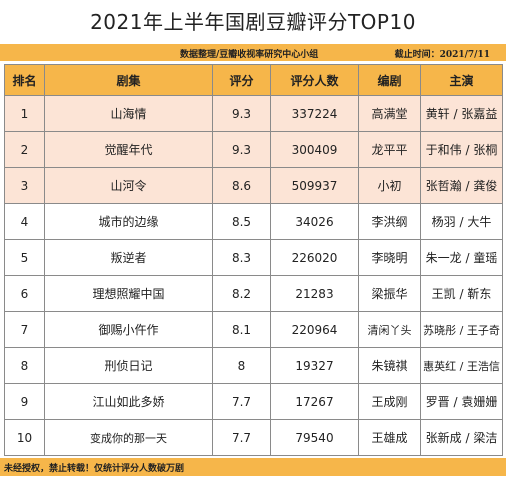 Image resolution: width=506 pixels, height=500 pixels. I want to click on cast-cell: 朱一龙 / 童瑶, so click(461, 257).